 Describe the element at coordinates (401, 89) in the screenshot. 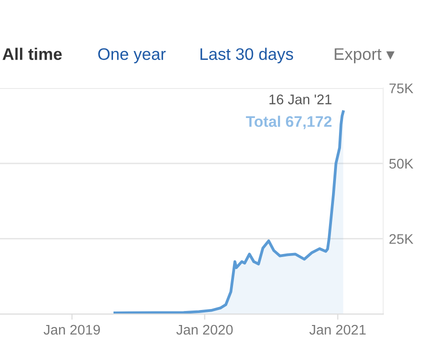

I see `y-tick-label: 75K` at that location.